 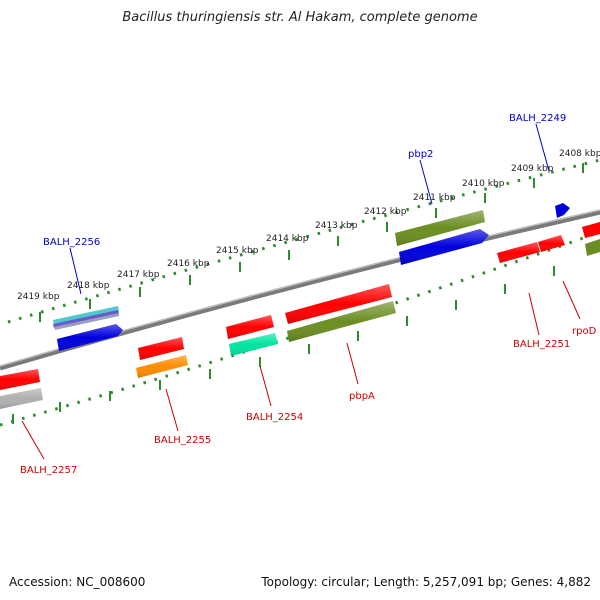 I want to click on label-balh-2255: BALH_2255, so click(x=182, y=440).